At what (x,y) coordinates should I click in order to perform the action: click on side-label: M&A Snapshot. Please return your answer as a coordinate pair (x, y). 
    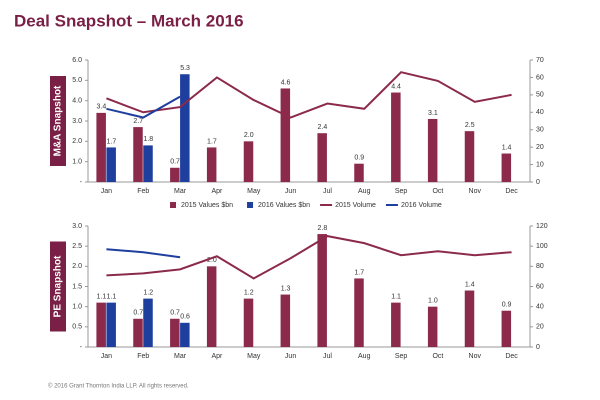
    Looking at the image, I should click on (58, 120).